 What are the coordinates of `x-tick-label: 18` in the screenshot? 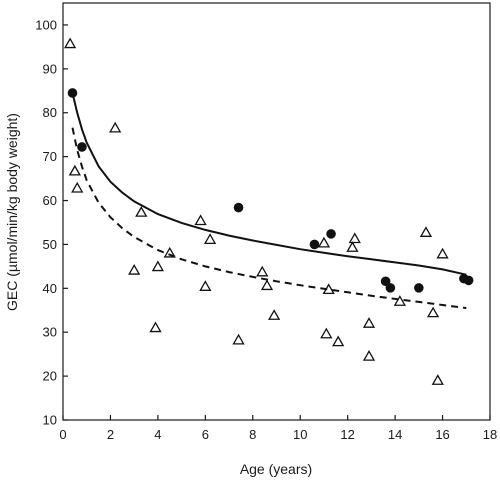 It's located at (490, 434).